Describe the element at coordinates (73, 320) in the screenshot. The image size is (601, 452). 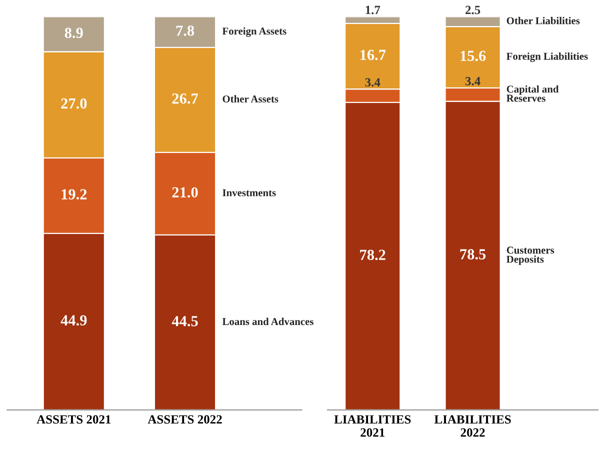
I see `data-label: 44.9` at that location.